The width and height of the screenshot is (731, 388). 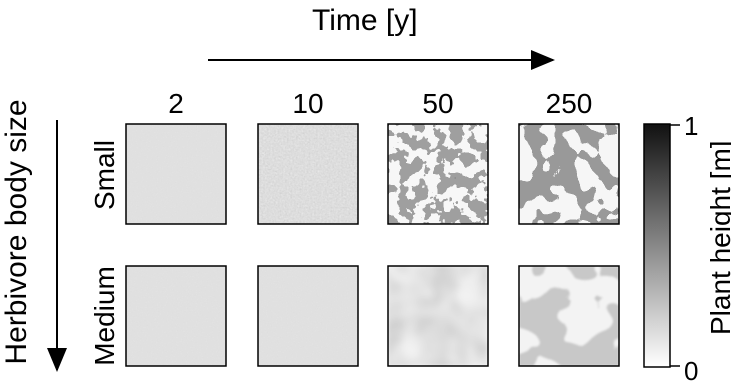 I want to click on column-label-250: 250, so click(x=569, y=103).